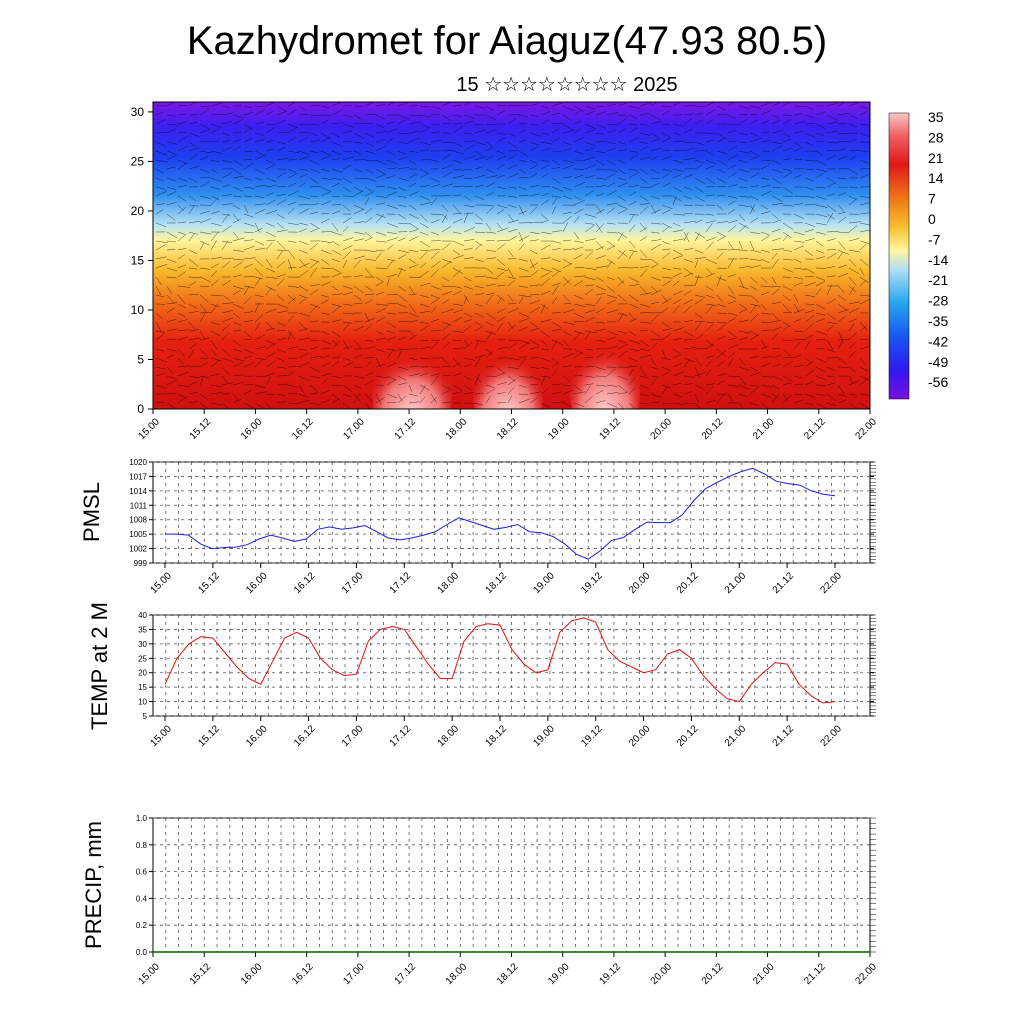  I want to click on cs-ytick-label: 15, so click(138, 260).